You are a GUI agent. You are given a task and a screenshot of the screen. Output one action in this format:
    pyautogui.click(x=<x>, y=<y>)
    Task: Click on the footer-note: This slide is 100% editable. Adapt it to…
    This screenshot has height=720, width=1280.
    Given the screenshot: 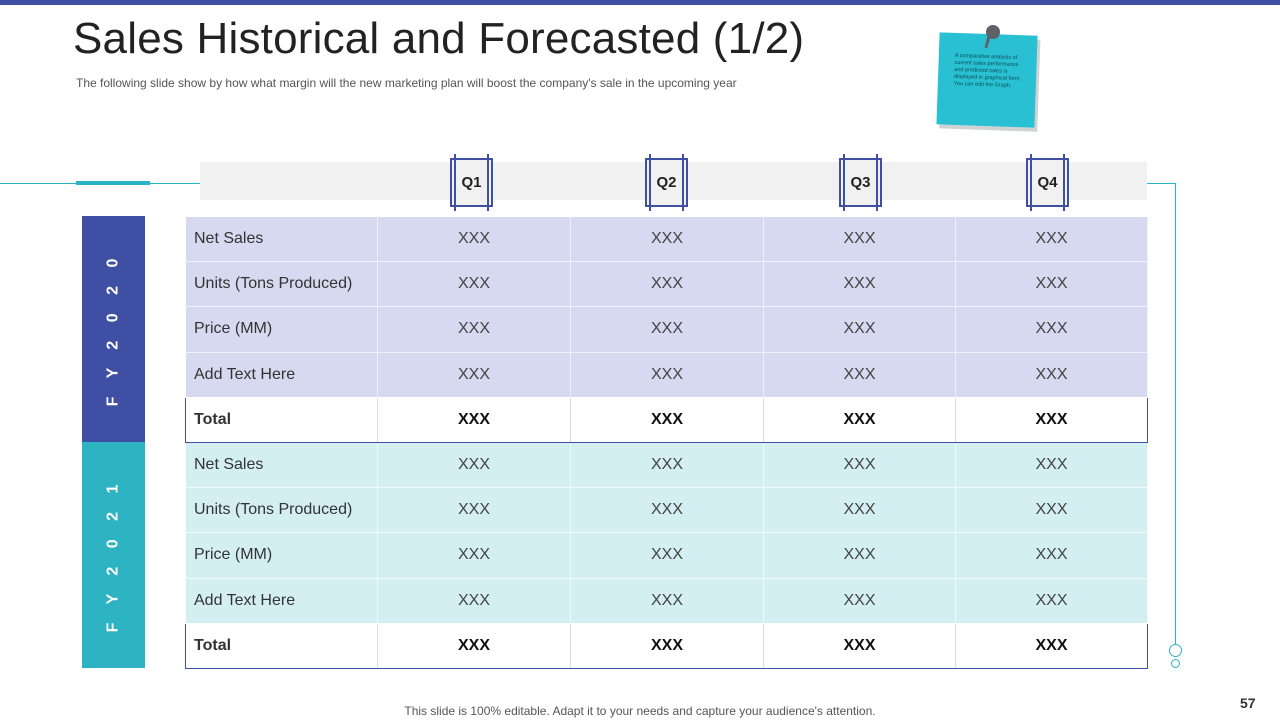 What is the action you would take?
    pyautogui.click(x=640, y=711)
    